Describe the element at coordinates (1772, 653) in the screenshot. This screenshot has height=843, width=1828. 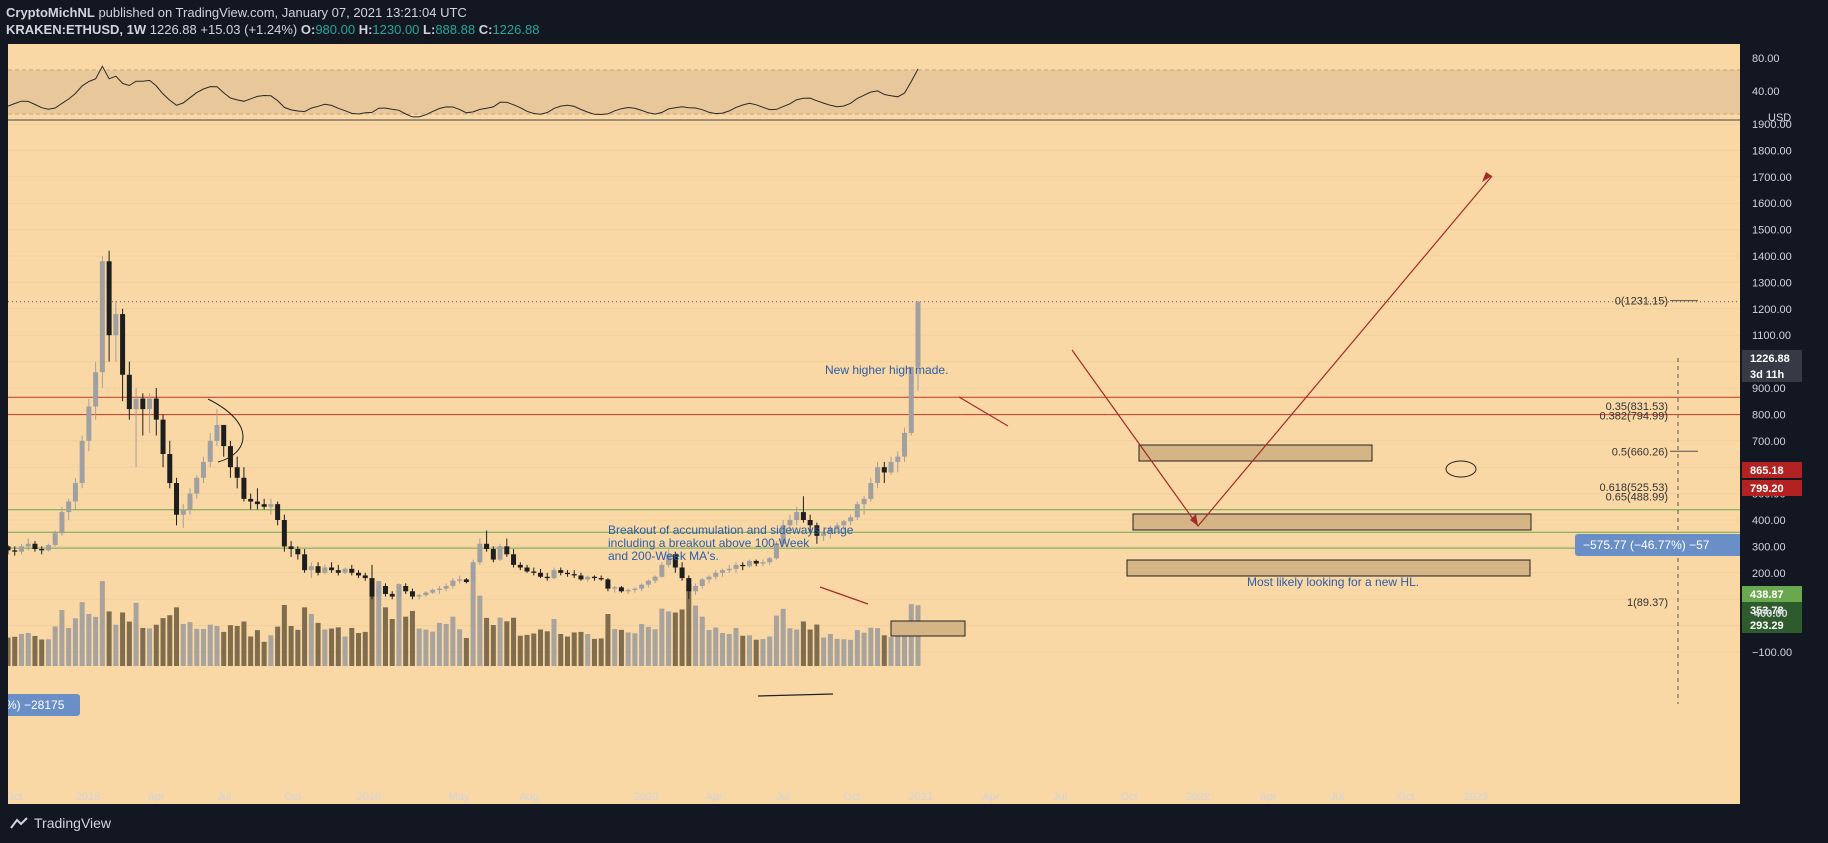
I see `y-tick-label: −100.00` at that location.